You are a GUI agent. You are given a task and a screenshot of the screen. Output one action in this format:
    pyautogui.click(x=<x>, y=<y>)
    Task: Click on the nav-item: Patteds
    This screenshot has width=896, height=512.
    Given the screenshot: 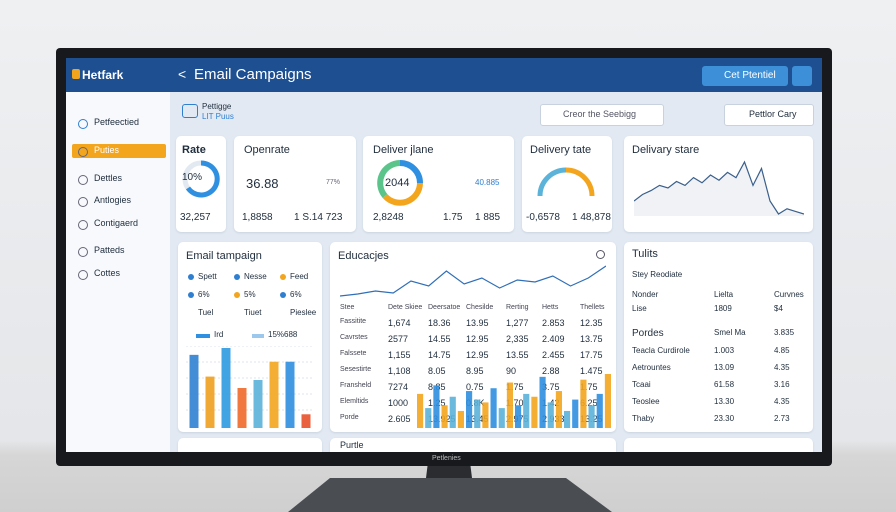 What is the action you would take?
    pyautogui.click(x=109, y=250)
    